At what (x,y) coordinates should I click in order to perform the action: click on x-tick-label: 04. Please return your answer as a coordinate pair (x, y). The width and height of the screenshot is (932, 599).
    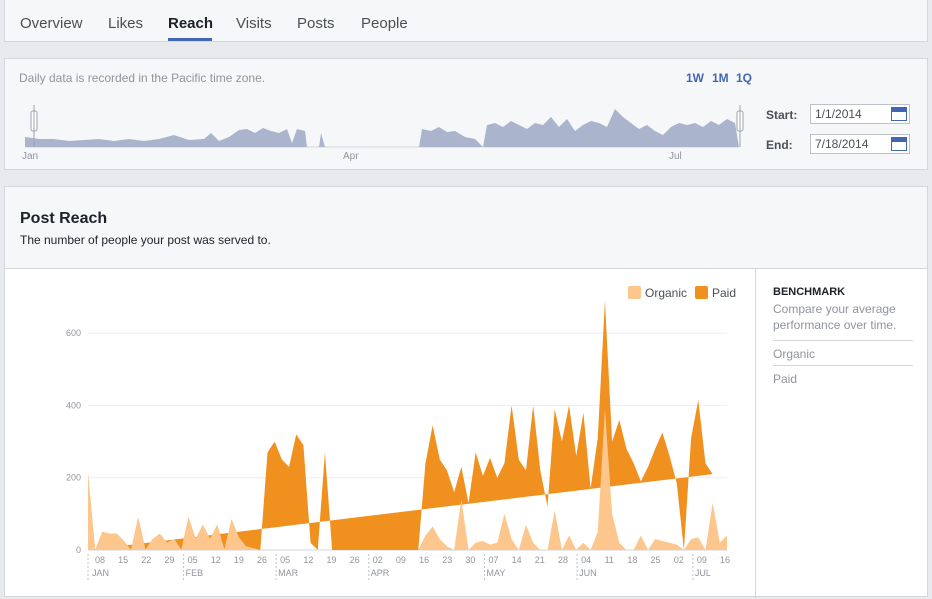
    Looking at the image, I should click on (586, 560).